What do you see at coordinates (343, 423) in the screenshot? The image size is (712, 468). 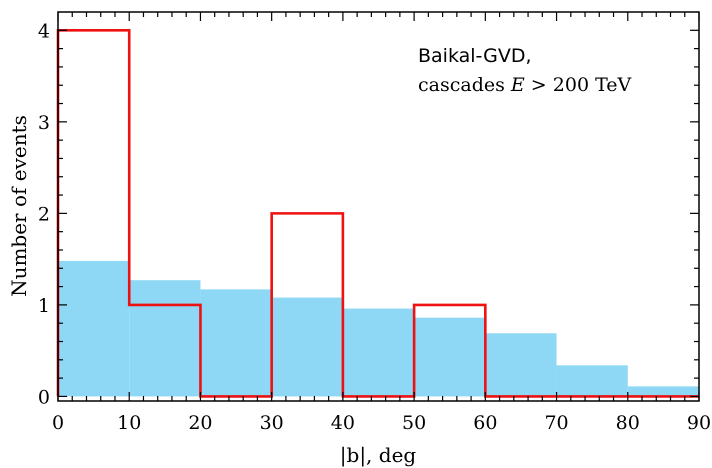 I see `x-tick-label-40: 40` at bounding box center [343, 423].